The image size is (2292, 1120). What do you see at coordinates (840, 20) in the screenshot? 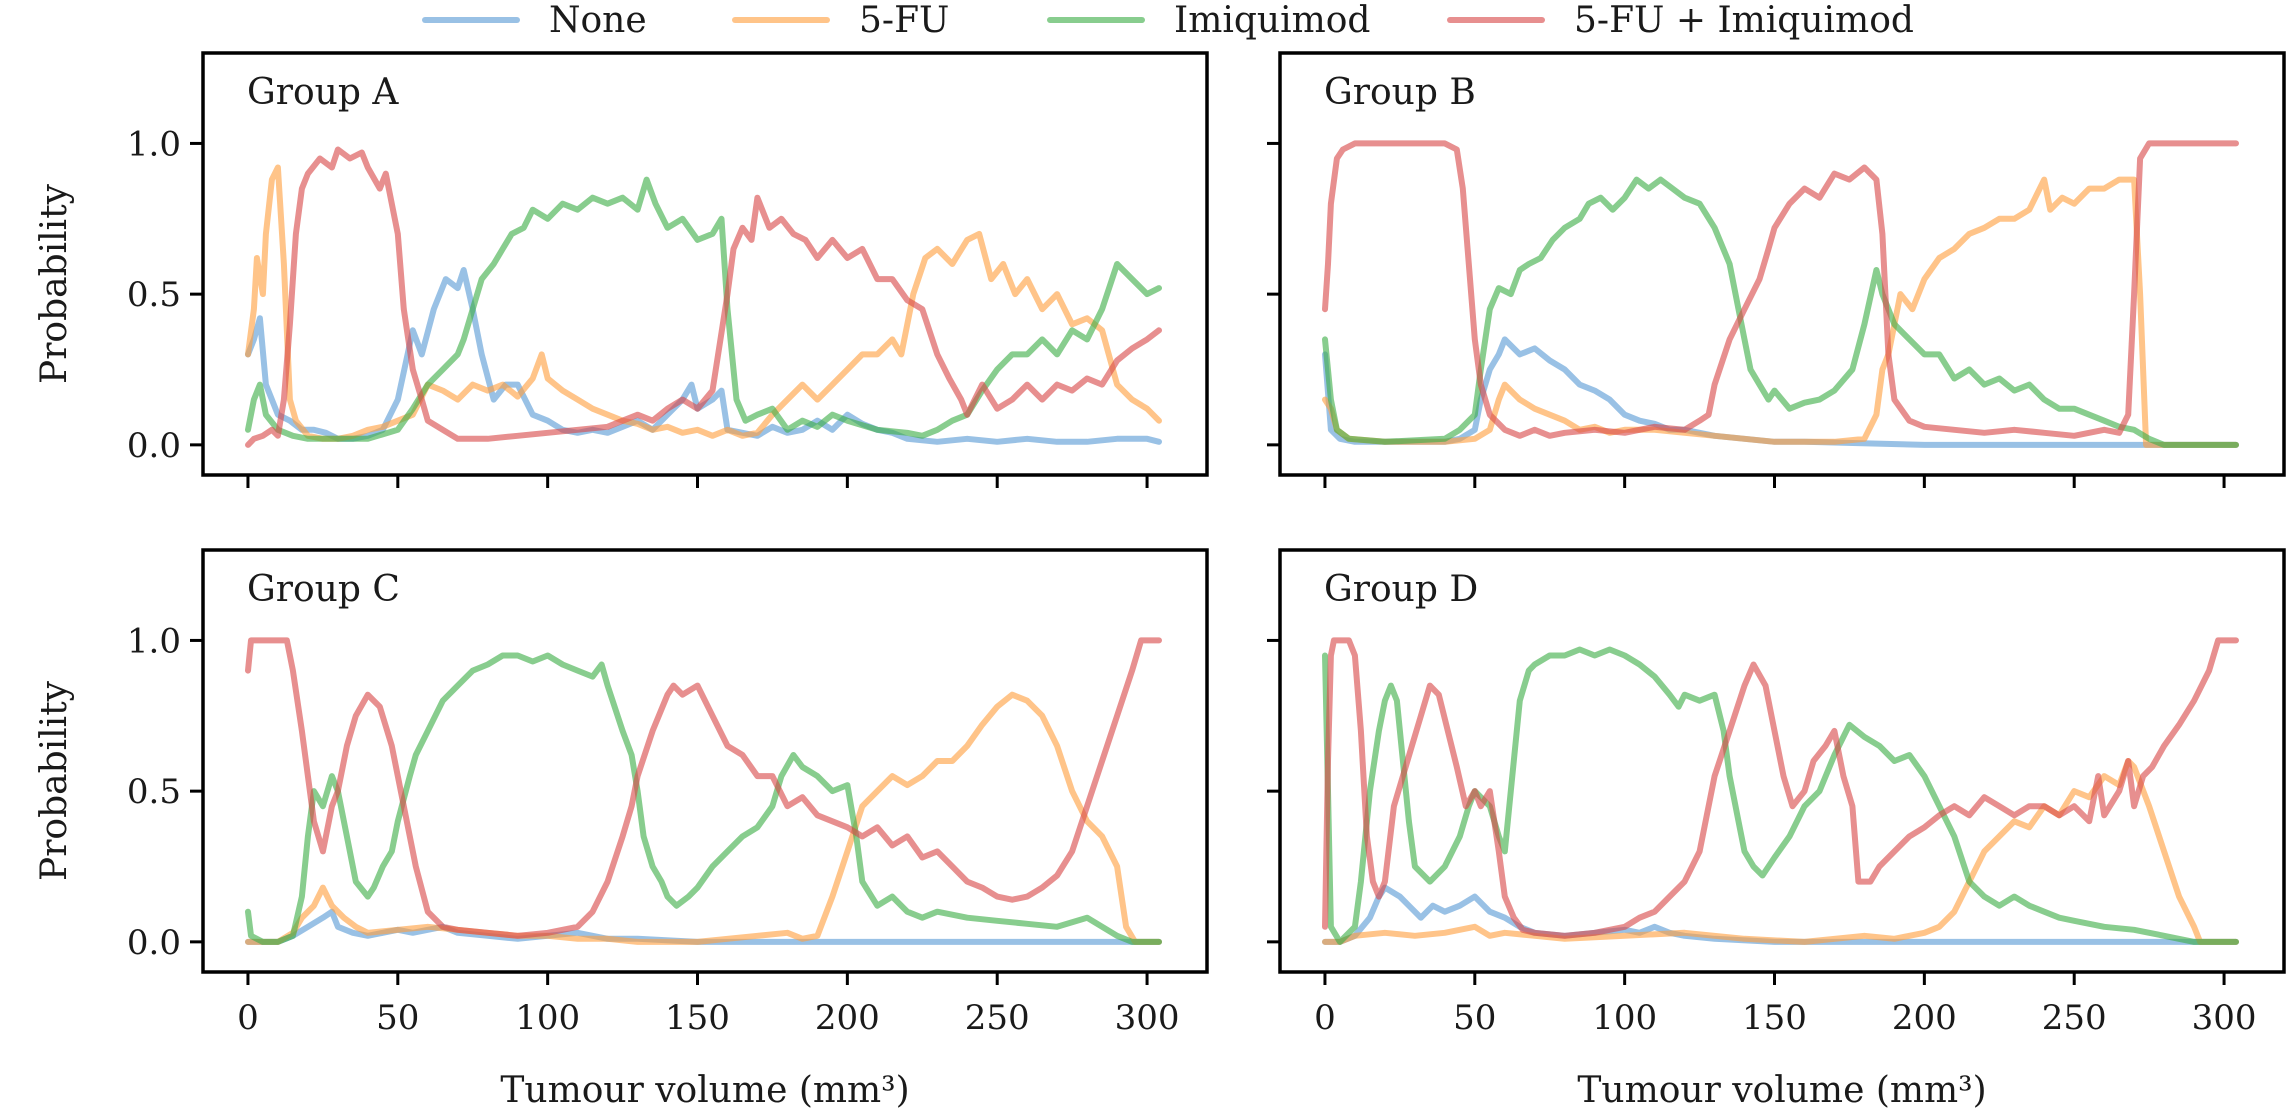
I see `legend-item: 5-FU` at bounding box center [840, 20].